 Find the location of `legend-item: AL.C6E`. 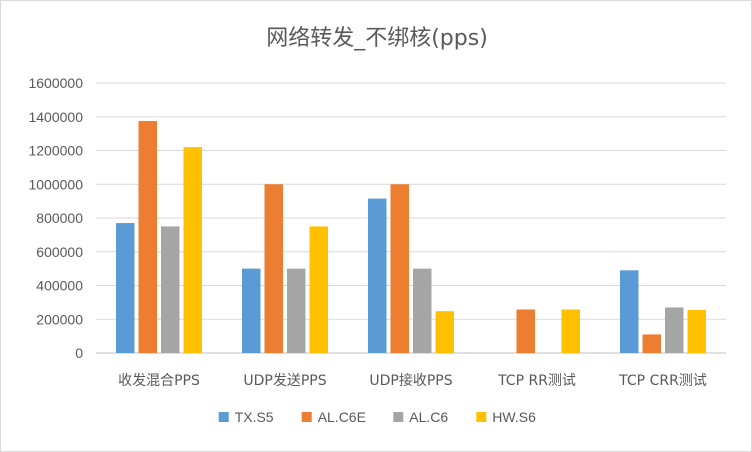

legend-item: AL.C6E is located at coordinates (333, 417).